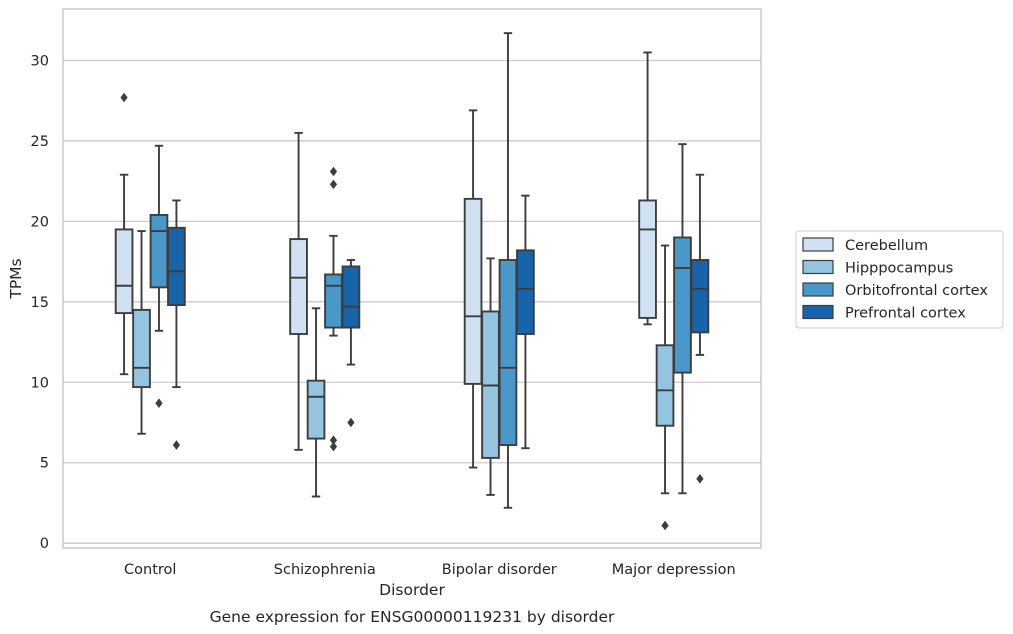 This screenshot has width=1013, height=634. I want to click on y-tick-label: 30, so click(40, 61).